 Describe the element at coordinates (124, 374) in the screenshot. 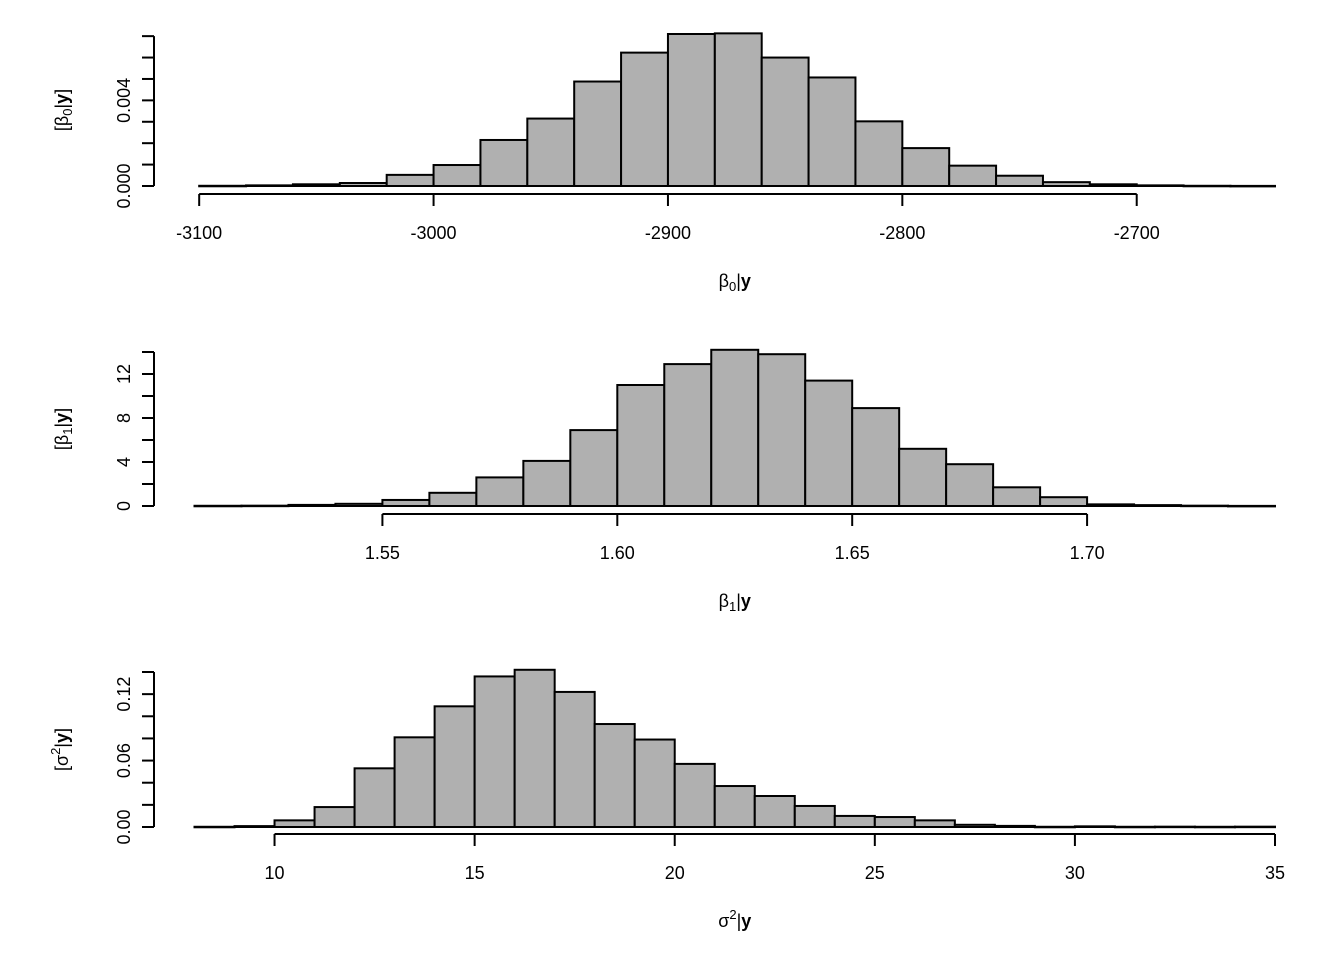

I see `y-tick-label: 12` at that location.